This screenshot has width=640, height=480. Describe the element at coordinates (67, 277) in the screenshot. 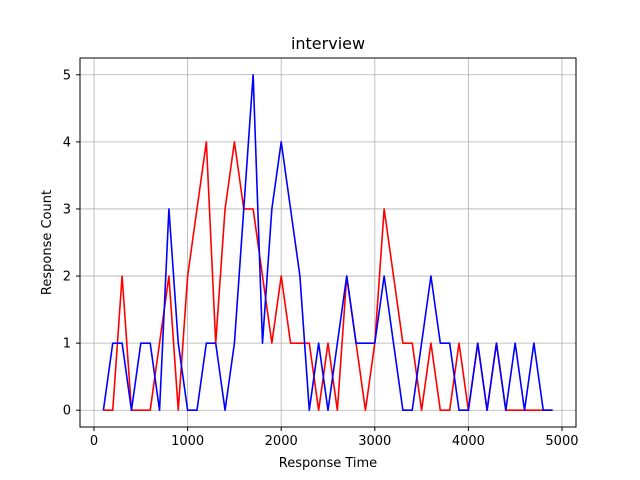

I see `y-tick-label: 2` at that location.